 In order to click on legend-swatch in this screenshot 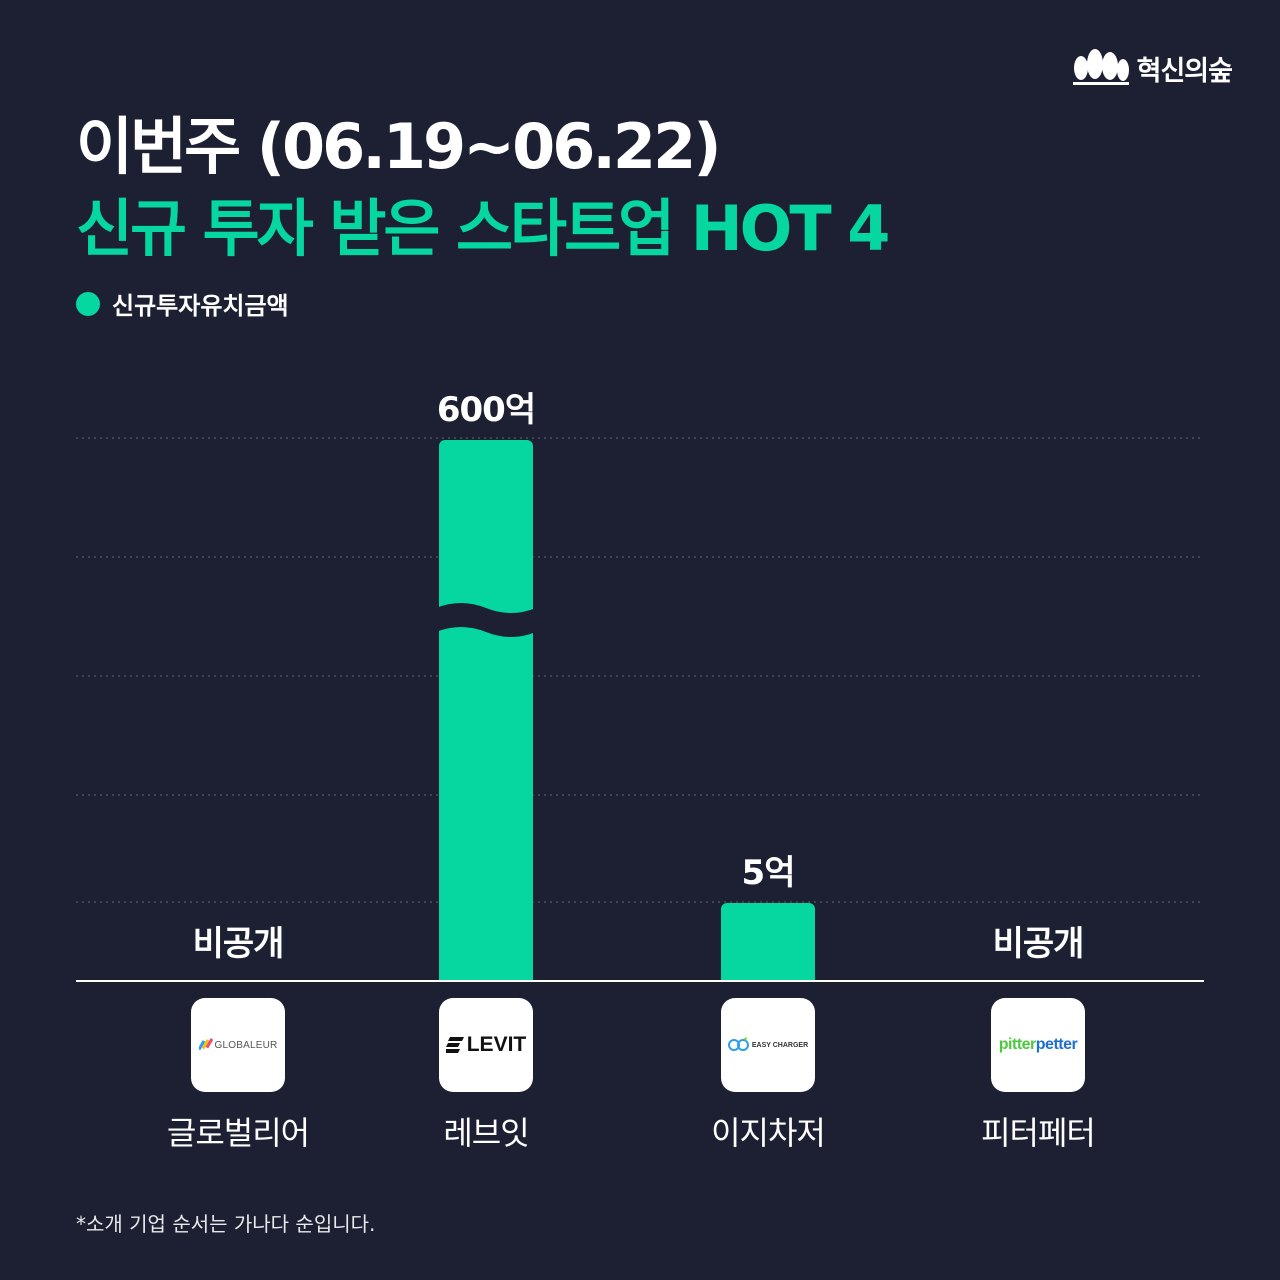, I will do `click(88, 303)`.